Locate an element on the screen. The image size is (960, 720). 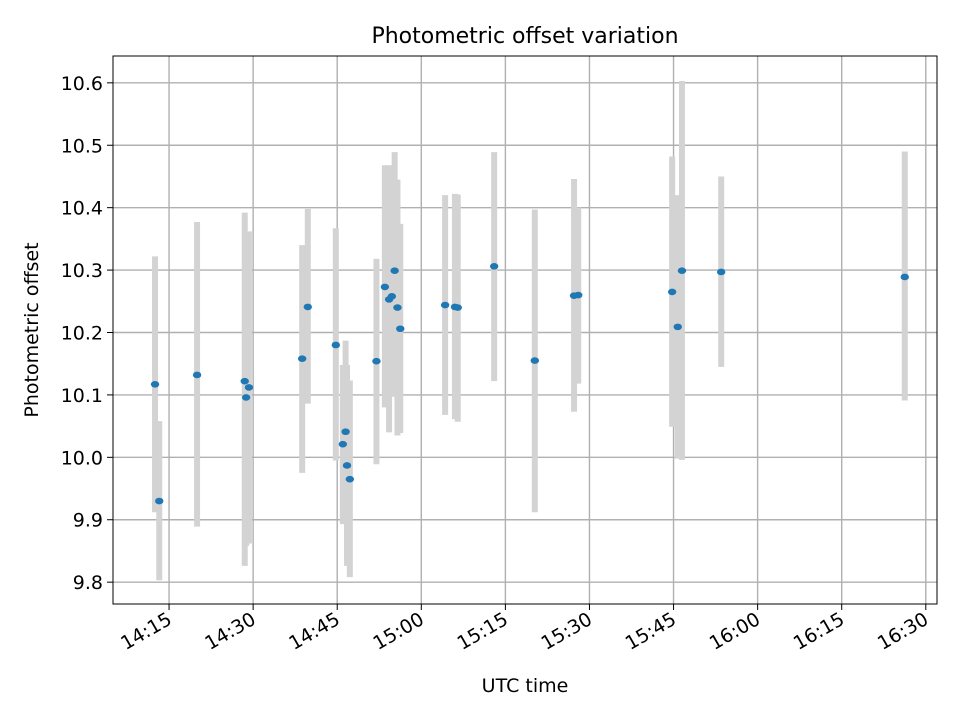
y-axis-label: Photometric offset is located at coordinates (32, 329).